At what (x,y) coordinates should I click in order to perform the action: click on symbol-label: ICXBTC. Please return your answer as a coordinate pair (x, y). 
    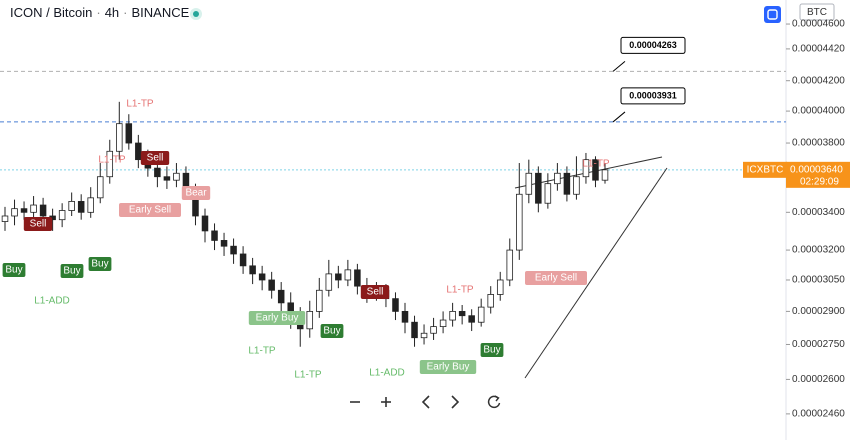
    Looking at the image, I should click on (765, 169).